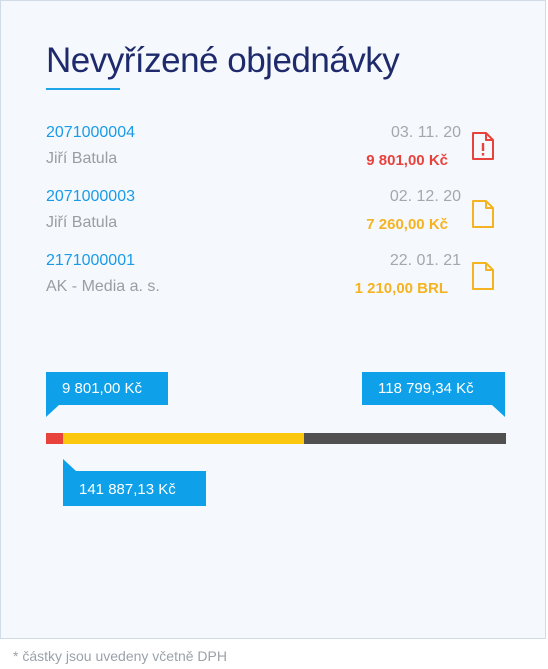  What do you see at coordinates (223, 60) in the screenshot?
I see `widget-title: Nevyřízené objednávky` at bounding box center [223, 60].